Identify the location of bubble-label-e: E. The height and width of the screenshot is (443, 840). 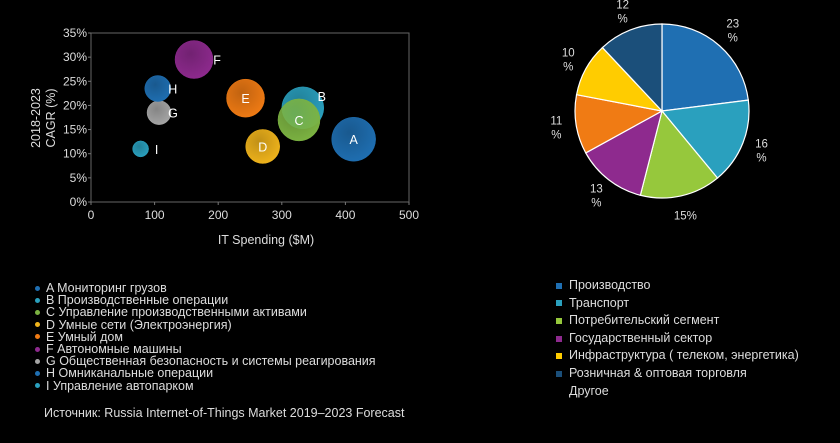
(245, 99).